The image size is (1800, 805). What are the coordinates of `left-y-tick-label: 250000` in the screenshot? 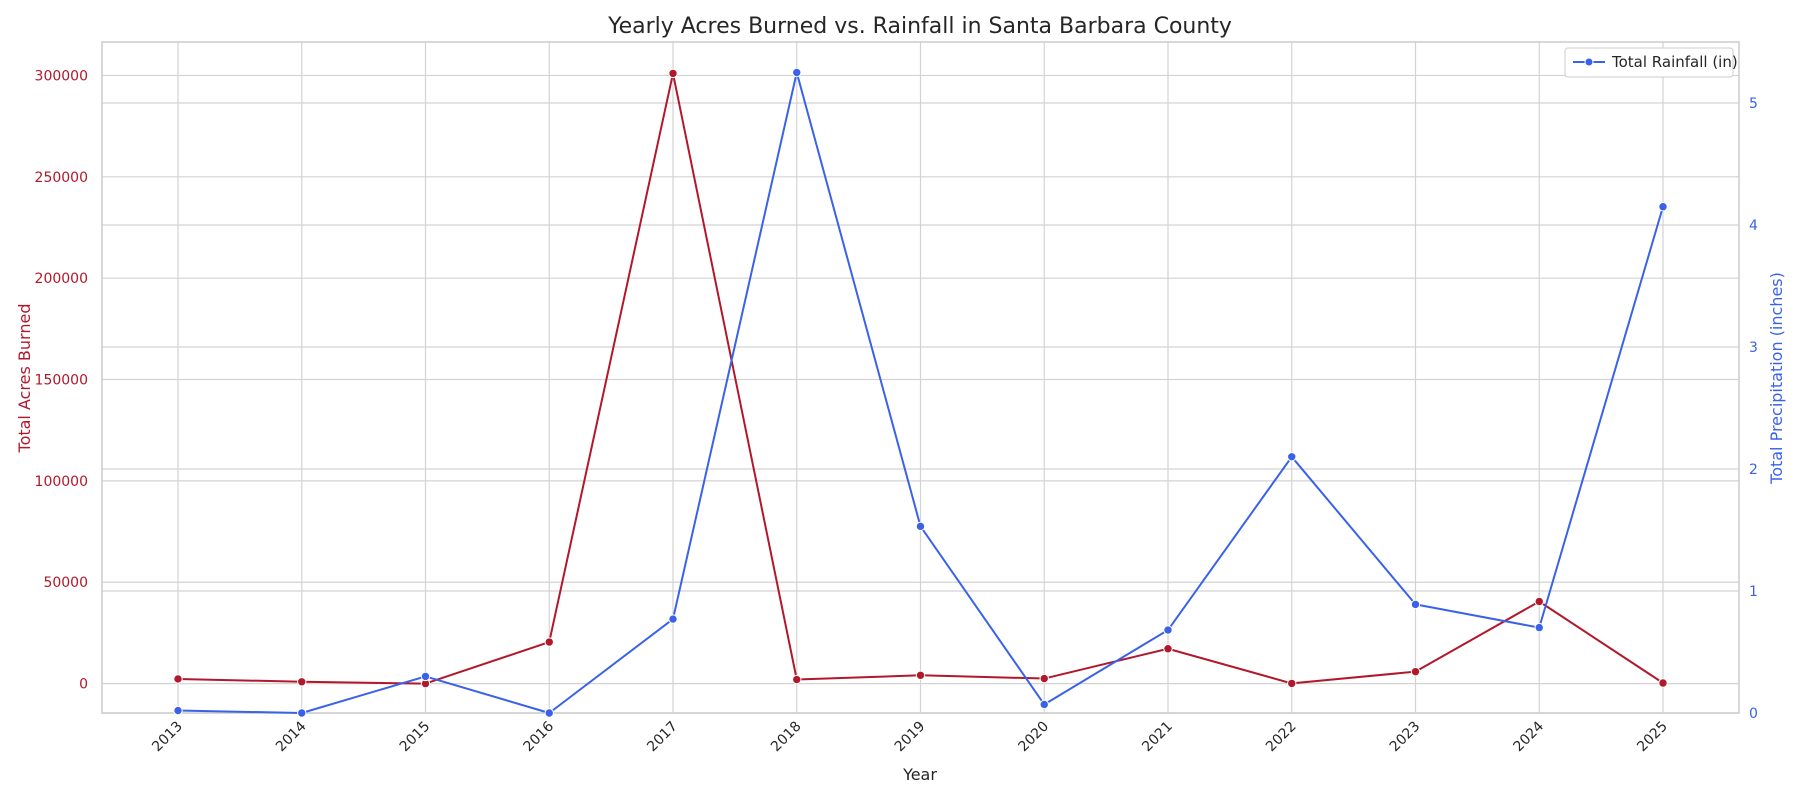 It's located at (61, 178).